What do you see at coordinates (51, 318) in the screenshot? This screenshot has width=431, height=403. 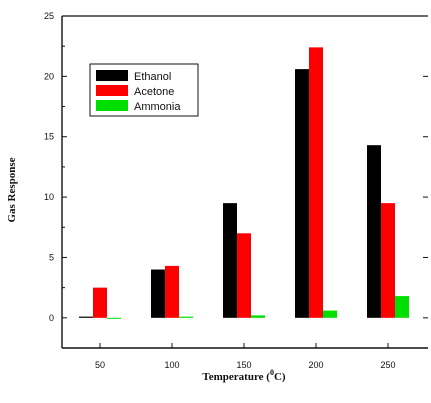 I see `y-tick-label: 0` at bounding box center [51, 318].